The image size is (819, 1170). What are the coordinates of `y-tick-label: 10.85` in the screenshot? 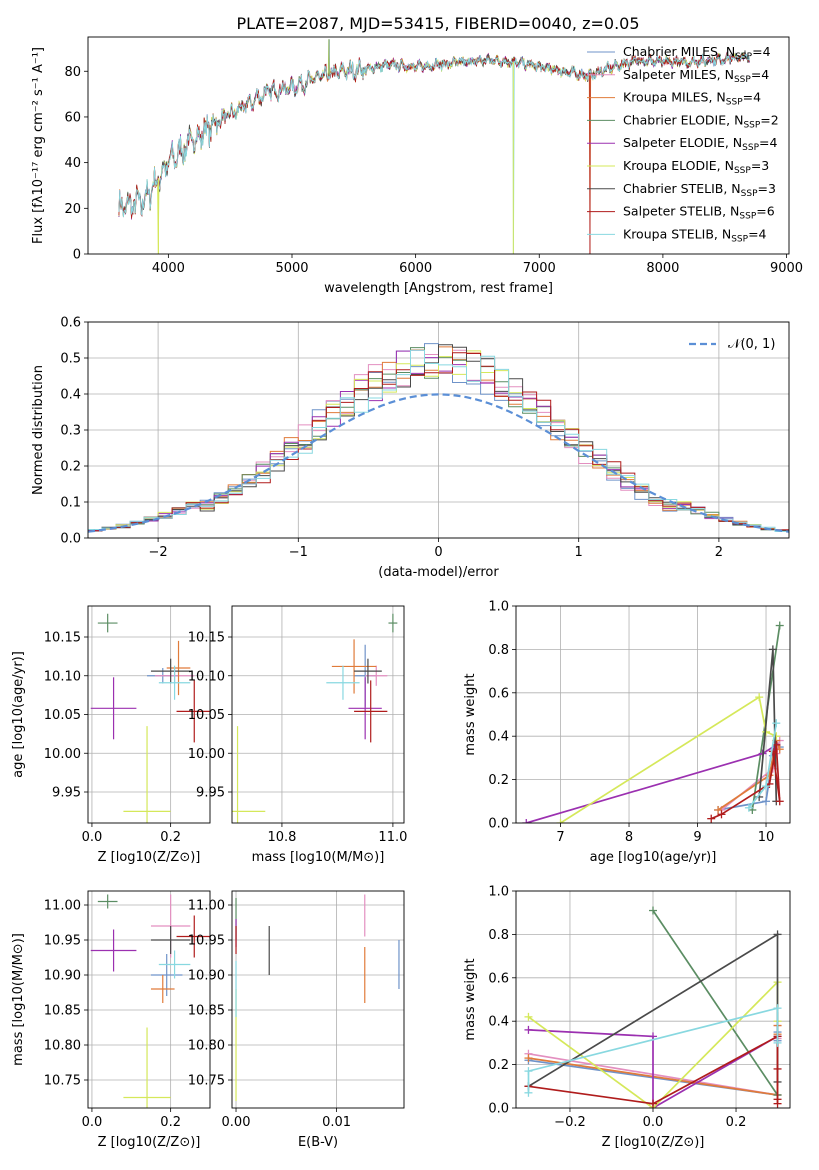 It's located at (62, 1011).